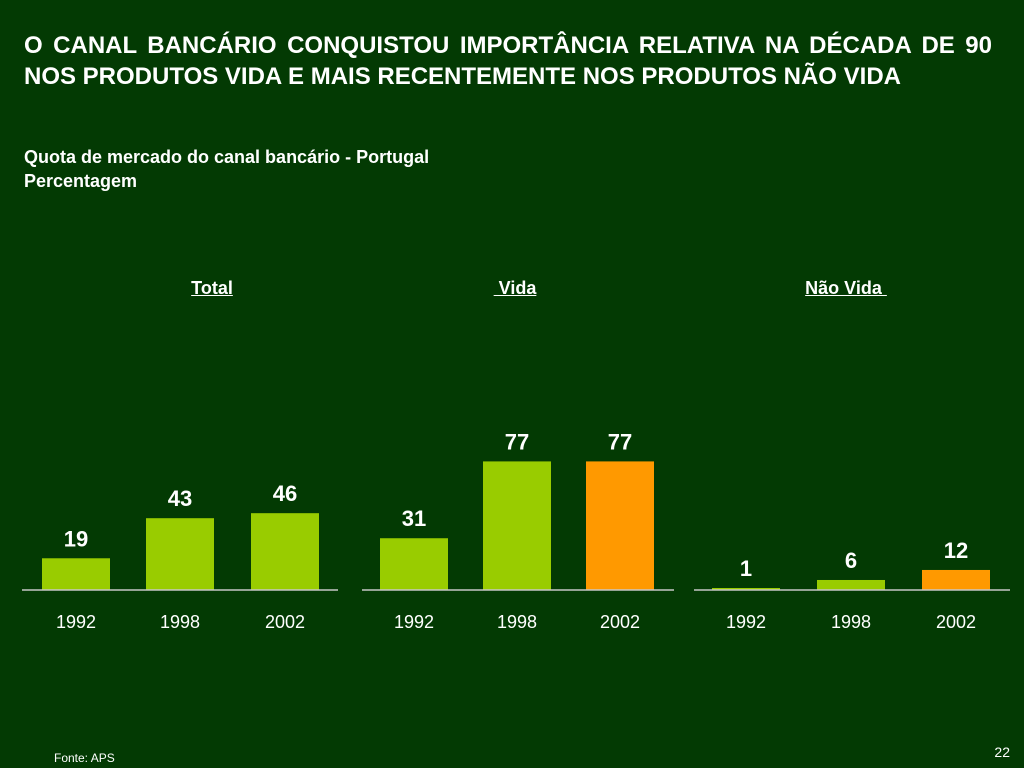 This screenshot has width=1024, height=768. I want to click on value-label-nao-vida-1998: 6, so click(851, 560).